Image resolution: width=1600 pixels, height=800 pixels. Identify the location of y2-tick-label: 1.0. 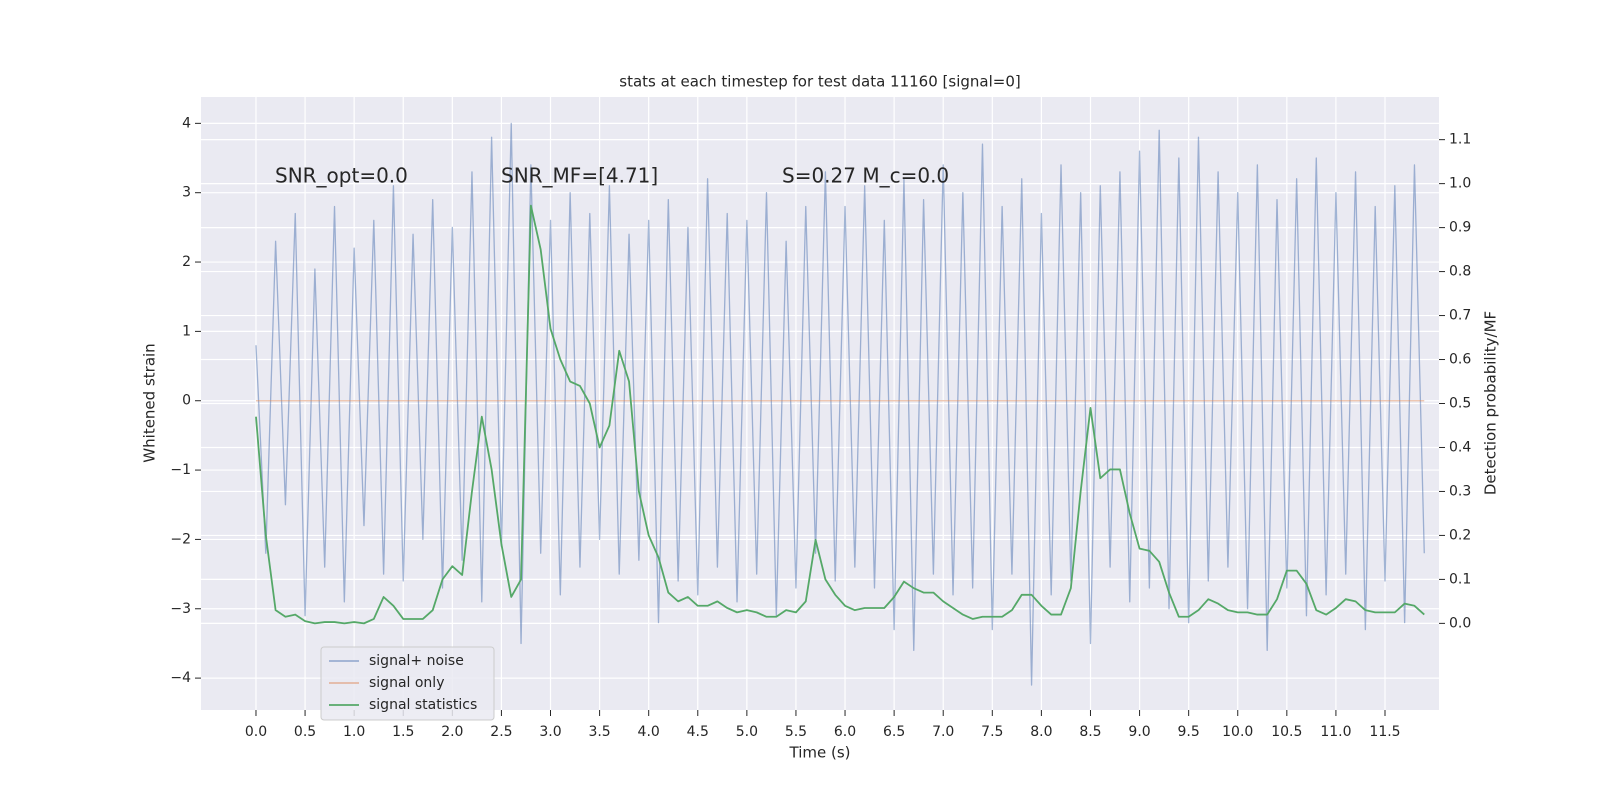
(1460, 184).